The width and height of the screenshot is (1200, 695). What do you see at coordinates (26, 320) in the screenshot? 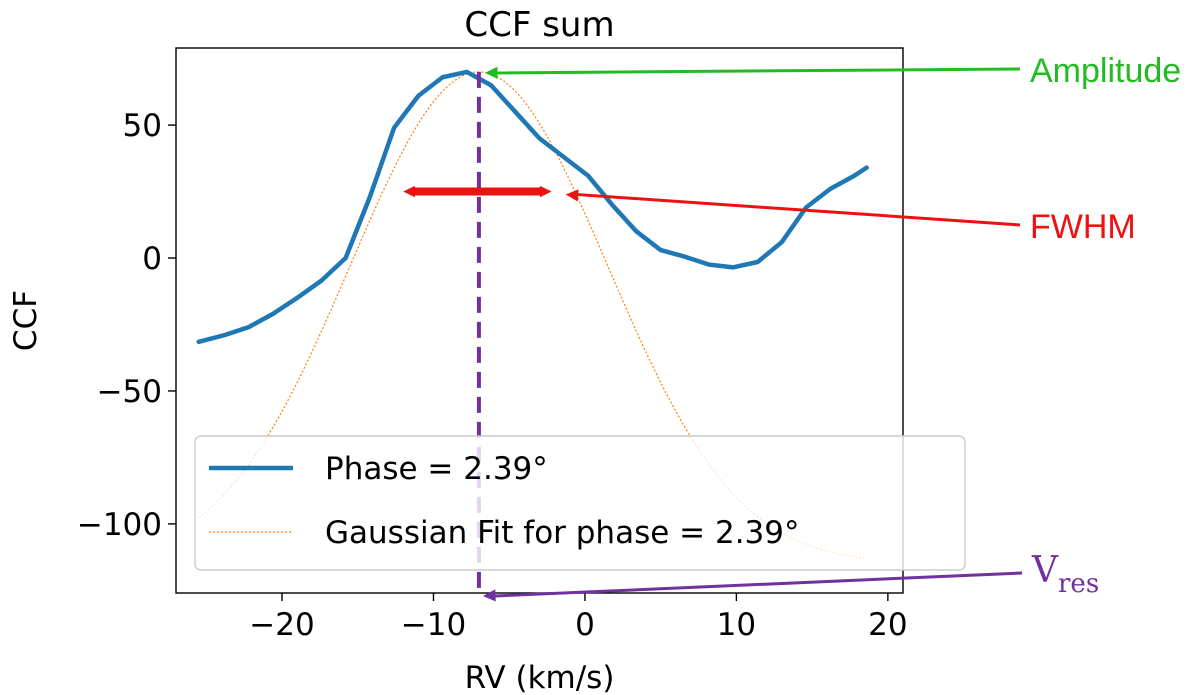
I see `y-axis-label: CCF` at bounding box center [26, 320].